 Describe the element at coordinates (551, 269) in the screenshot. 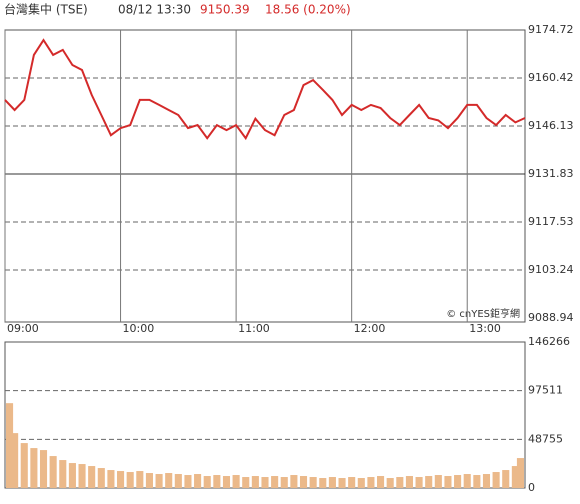

I see `y-tick-label: 9103.24` at that location.